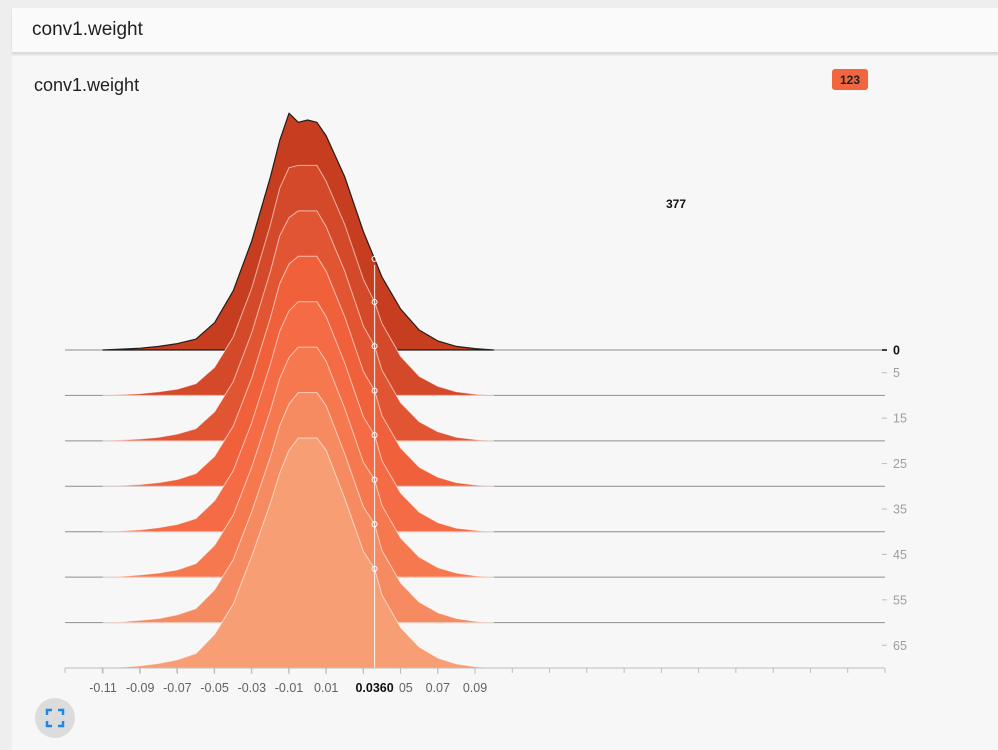  Describe the element at coordinates (87, 29) in the screenshot. I see `header-title: conv1.weight` at that location.